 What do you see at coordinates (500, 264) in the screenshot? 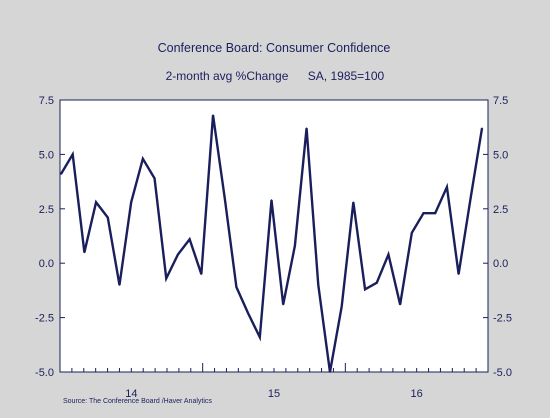
I see `y-tick-label-right: 0.0` at bounding box center [500, 264].